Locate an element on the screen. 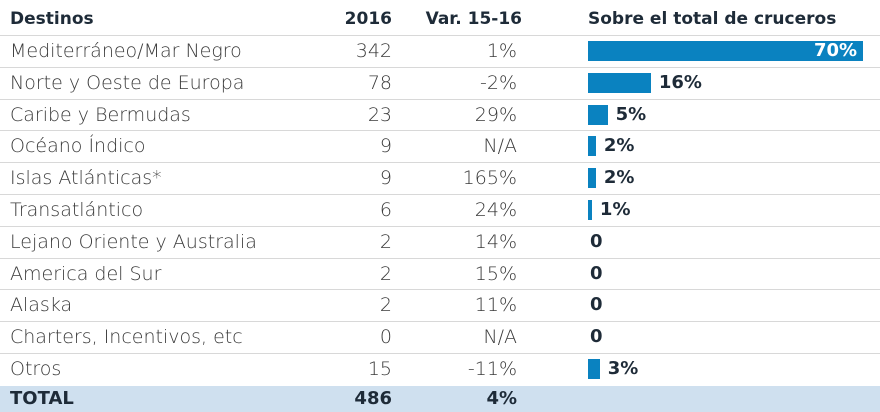  share-label: 16% is located at coordinates (680, 82).